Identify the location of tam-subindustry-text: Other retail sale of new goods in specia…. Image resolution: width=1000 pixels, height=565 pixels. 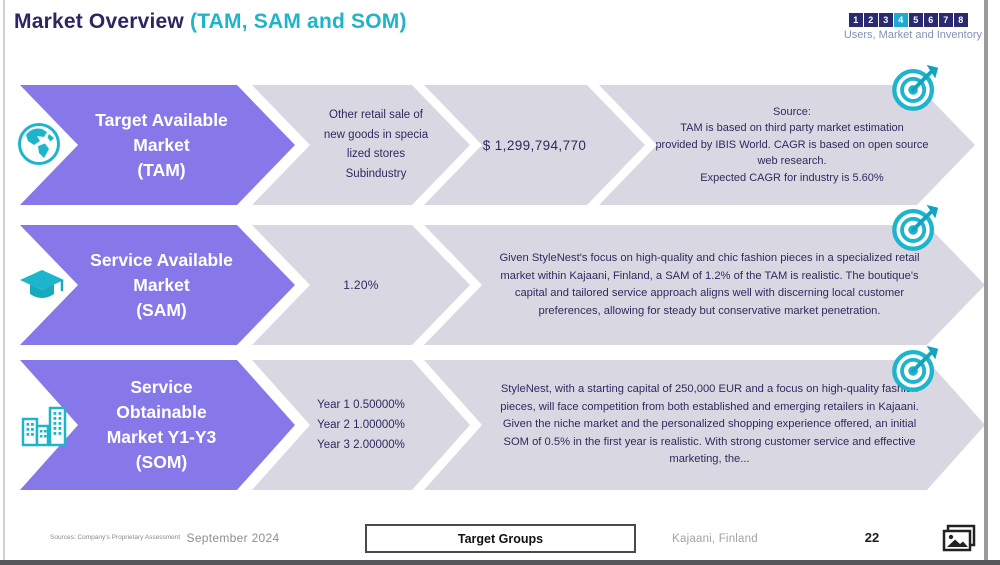
(376, 144).